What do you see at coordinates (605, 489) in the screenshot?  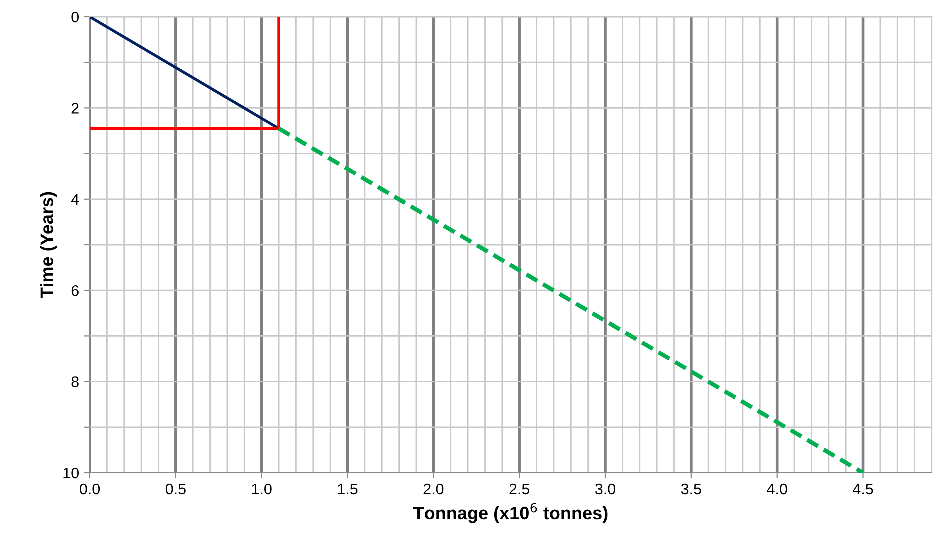 I see `x-tick-label: 3.0` at bounding box center [605, 489].